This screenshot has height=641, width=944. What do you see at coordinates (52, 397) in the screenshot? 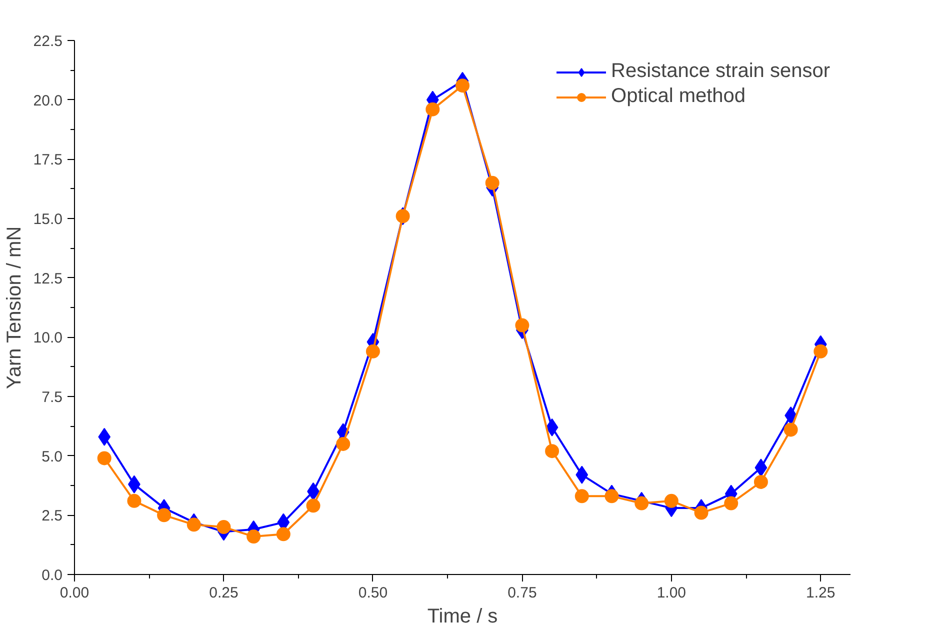
I see `y-tick-label: 7.5` at bounding box center [52, 397].